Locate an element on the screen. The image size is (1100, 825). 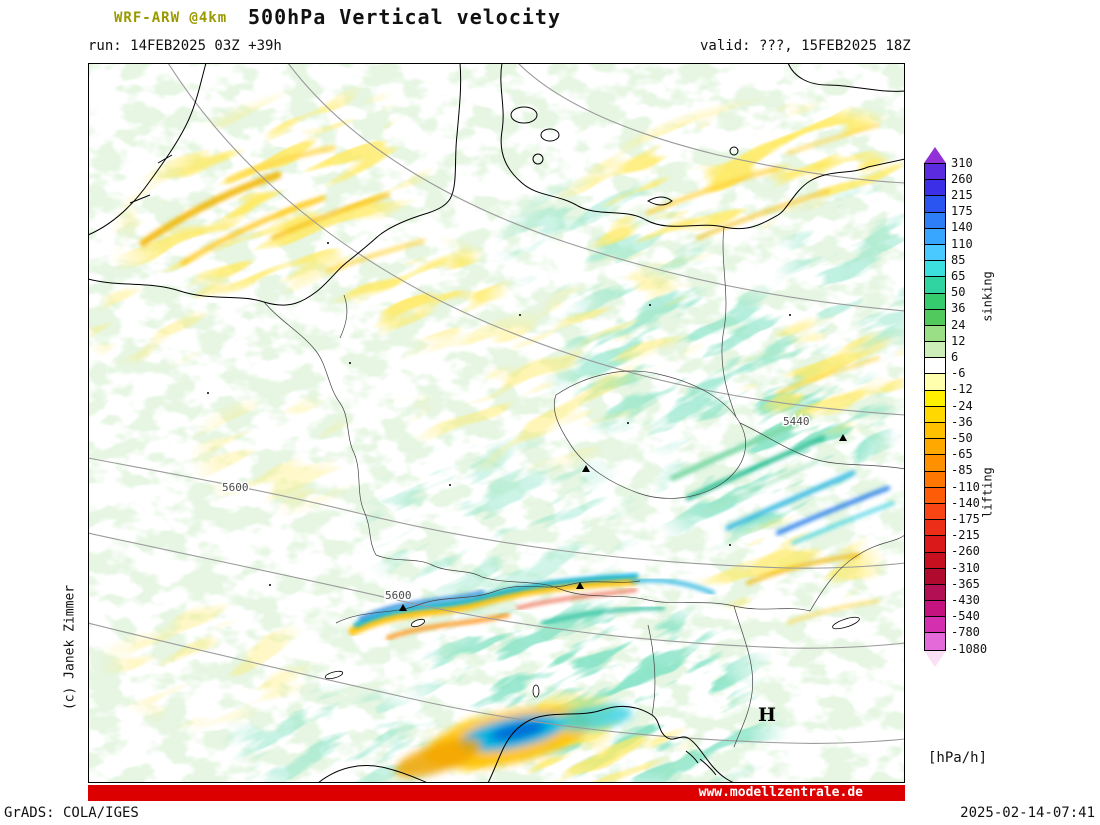
colorbar-tick: 24 is located at coordinates (958, 324).